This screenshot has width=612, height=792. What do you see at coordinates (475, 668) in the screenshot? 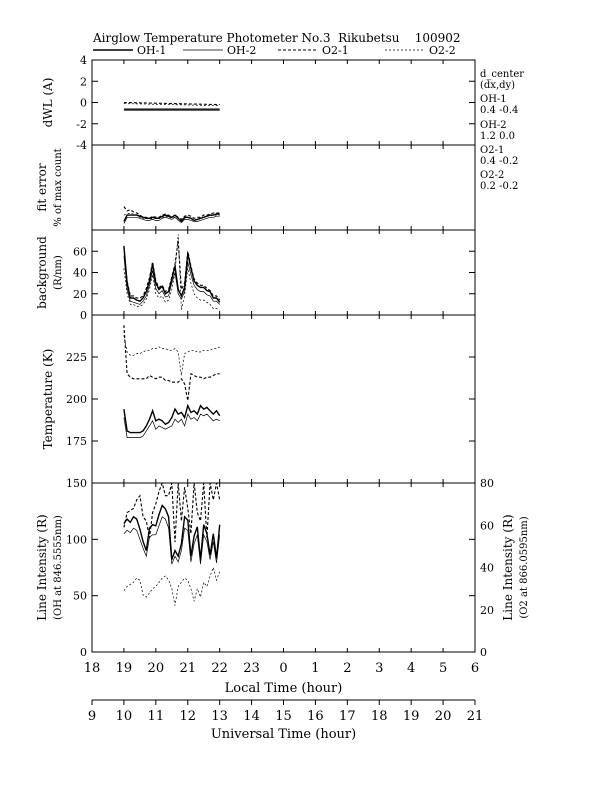
I see `local-time-tick-label: 6` at bounding box center [475, 668].